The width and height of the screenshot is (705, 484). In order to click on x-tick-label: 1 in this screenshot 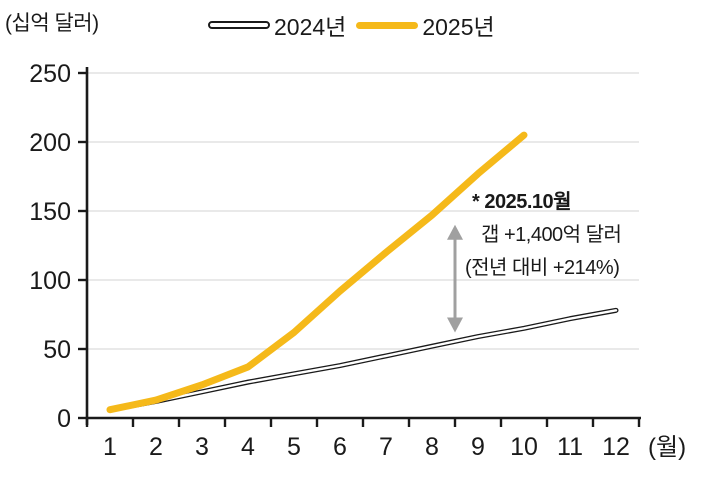, I will do `click(110, 447)`.